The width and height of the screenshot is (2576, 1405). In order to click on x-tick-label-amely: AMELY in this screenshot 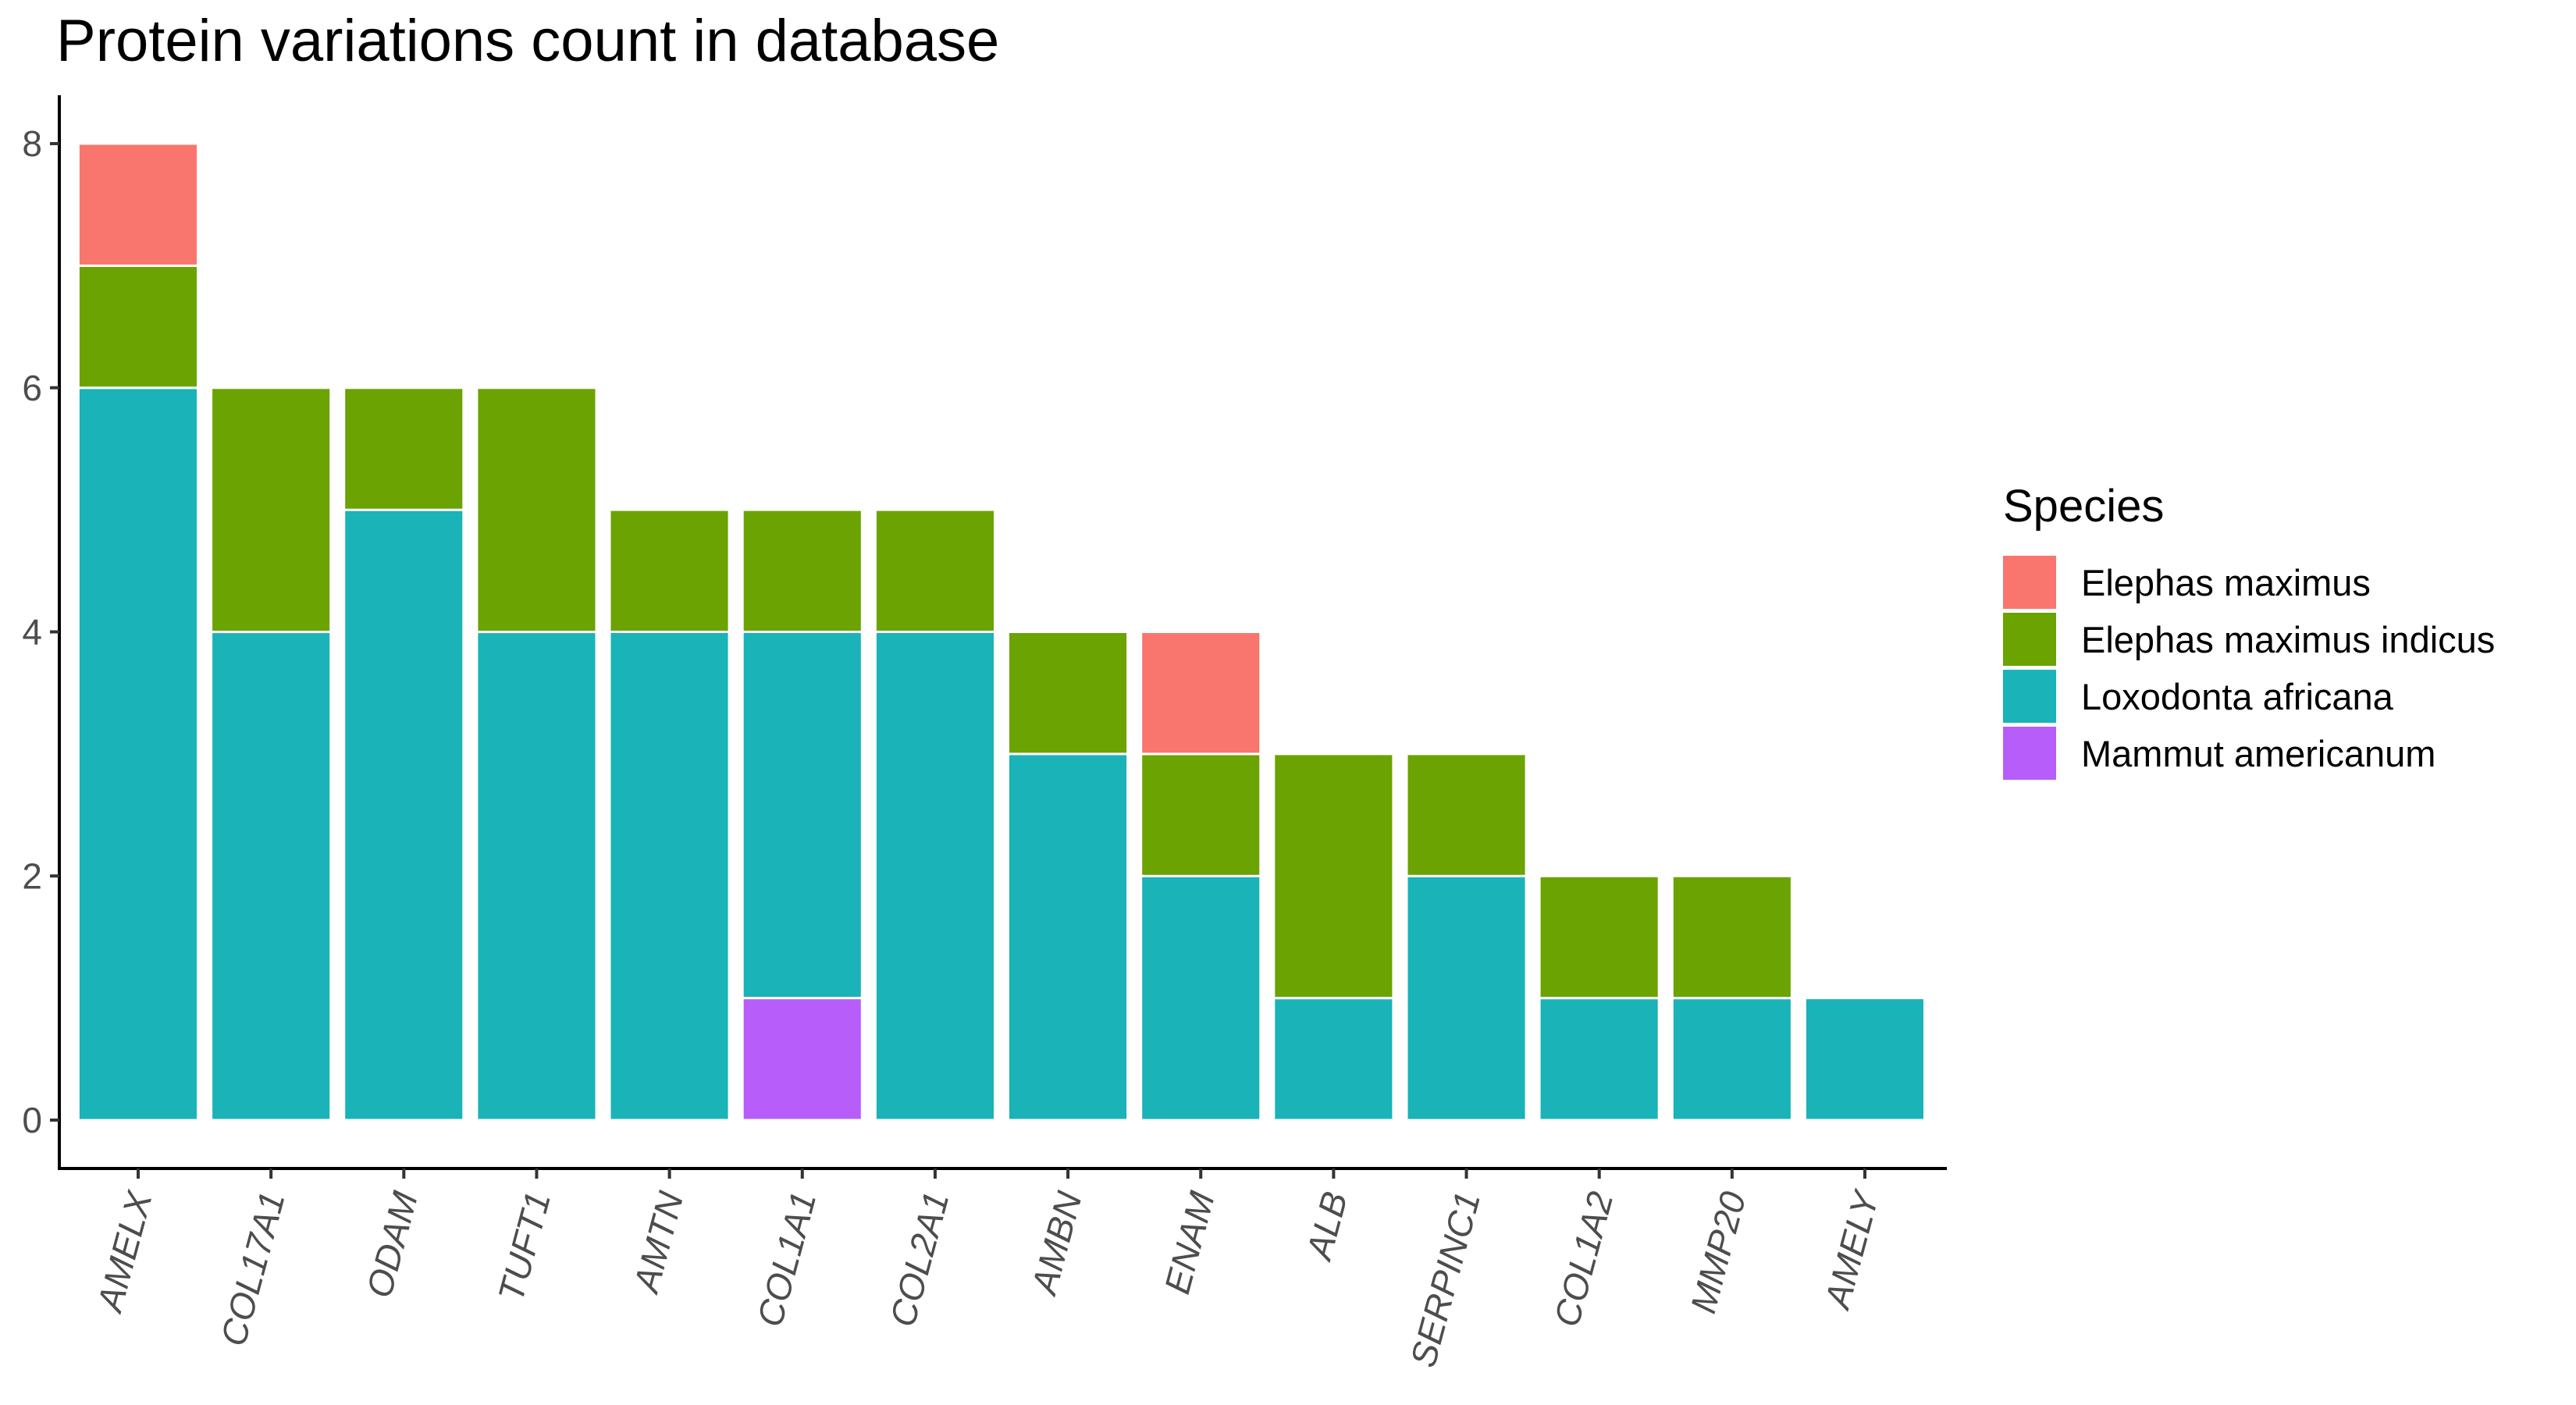, I will do `click(1851, 1249)`.